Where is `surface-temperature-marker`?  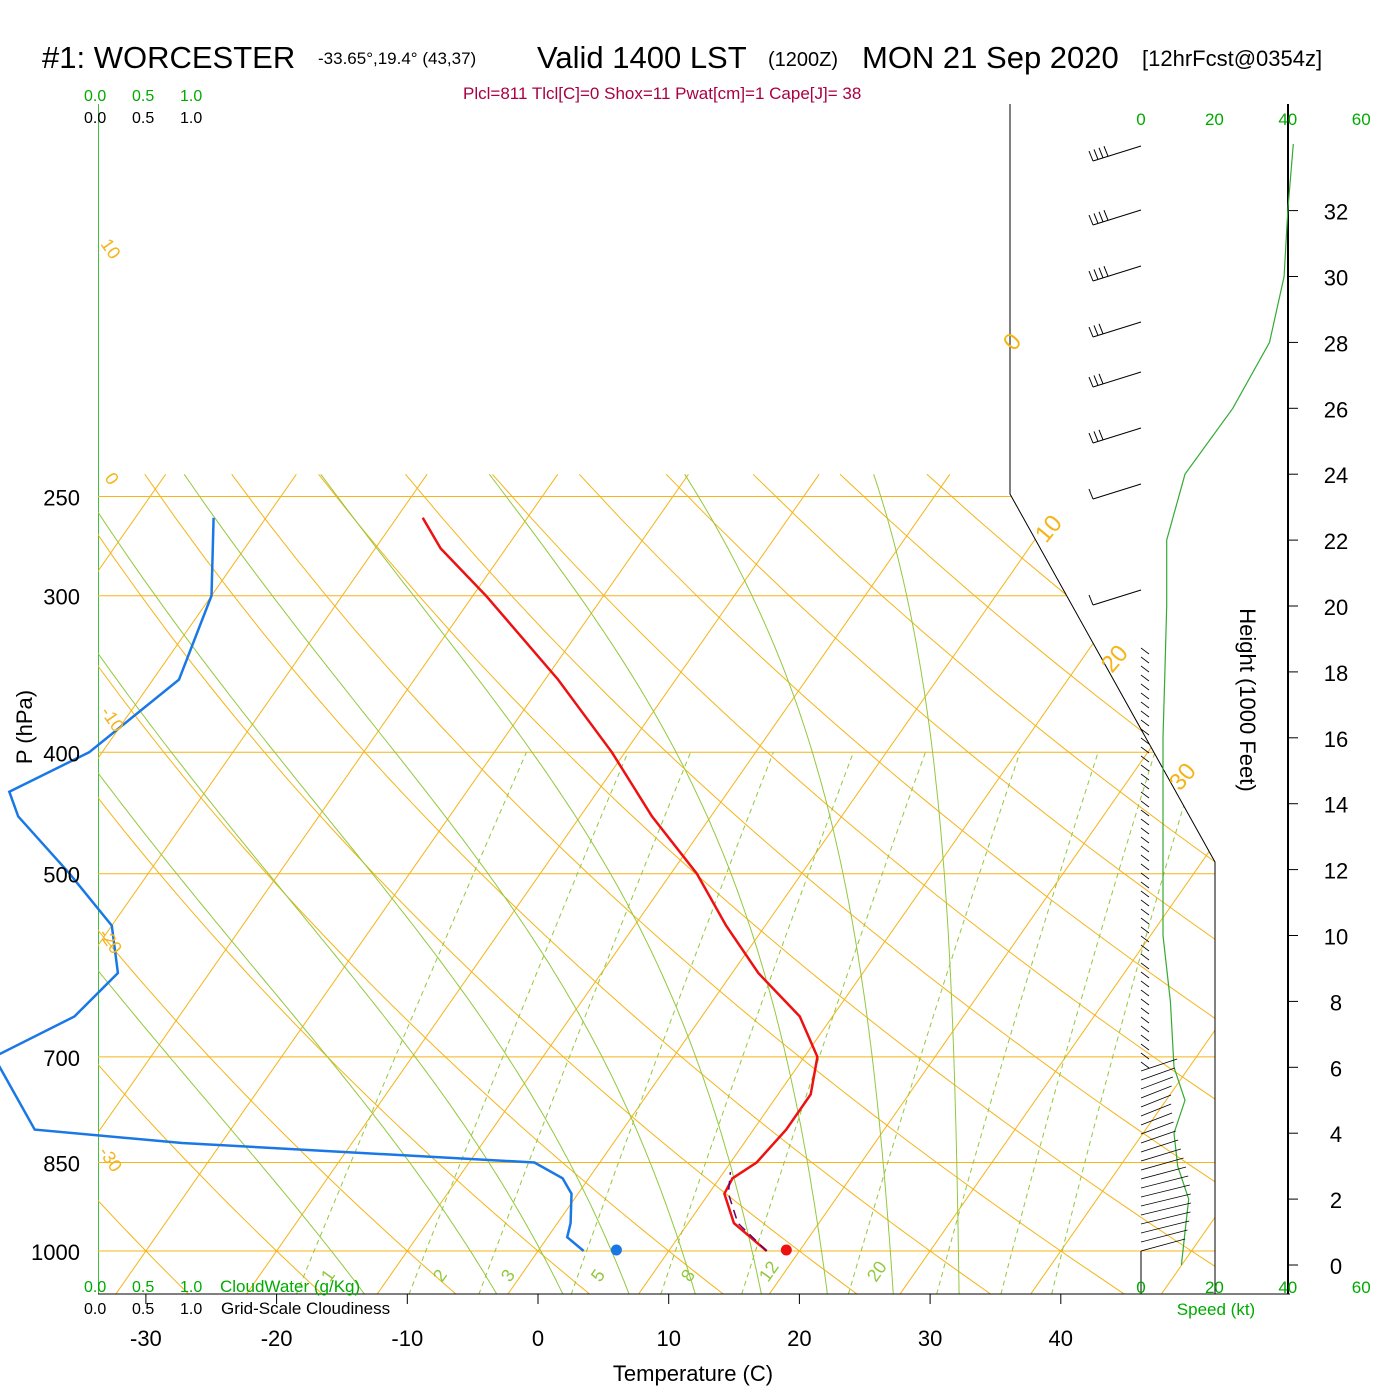
surface-temperature-marker is located at coordinates (786, 1250).